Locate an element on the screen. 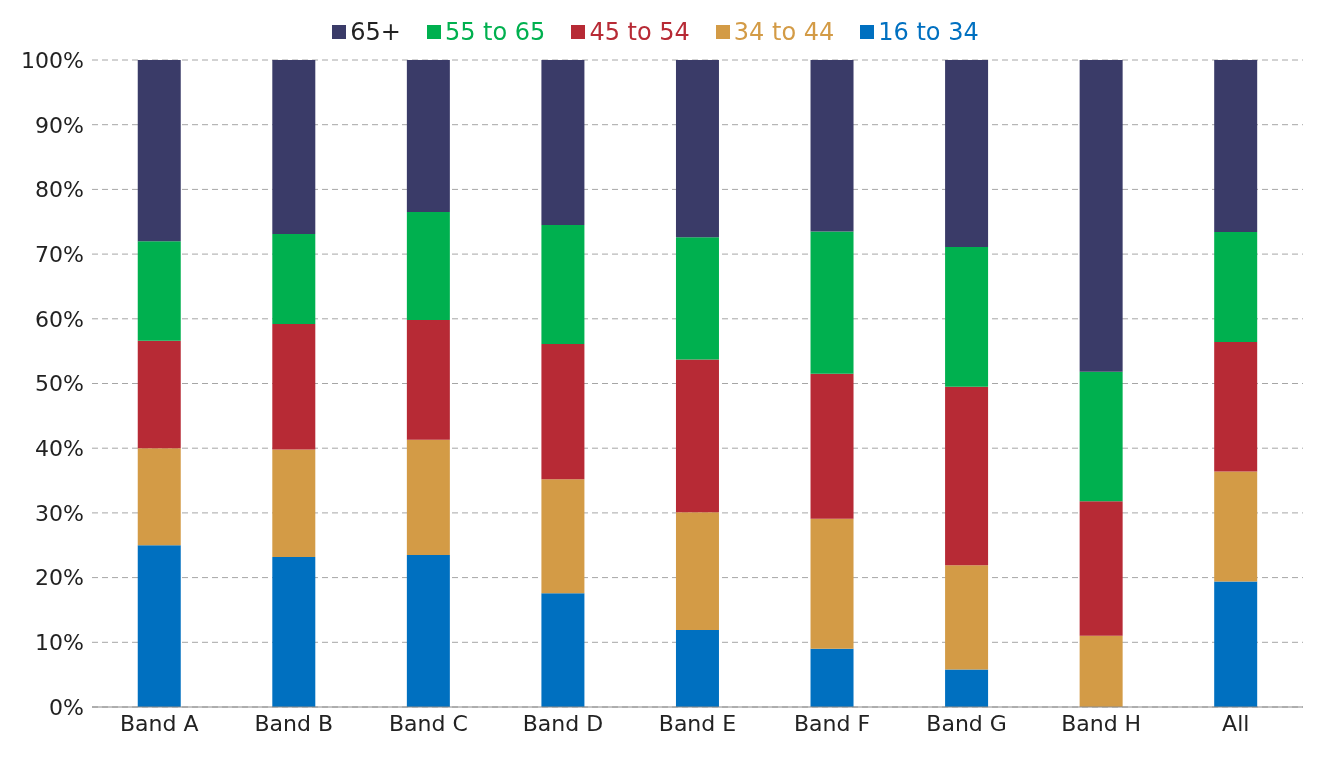  y-tick-label: 10% is located at coordinates (59, 643).